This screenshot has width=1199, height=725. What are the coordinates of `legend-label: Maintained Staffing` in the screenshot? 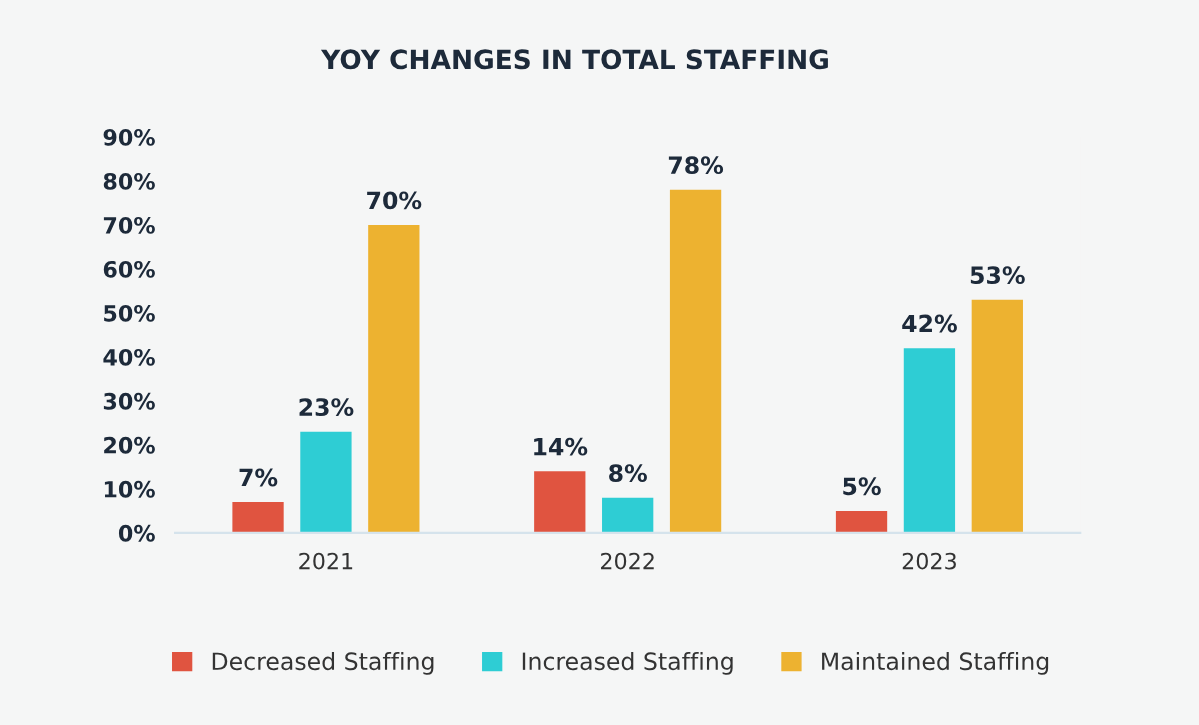 It's located at (935, 663).